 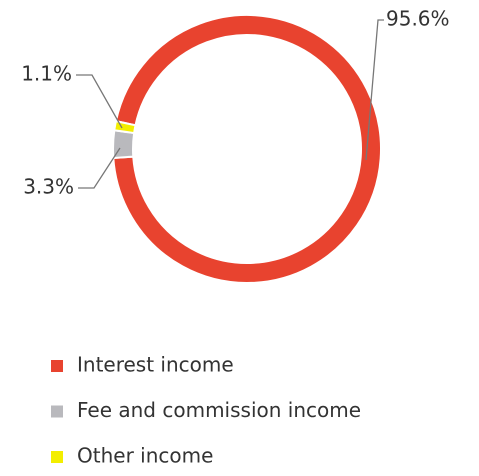 I want to click on legend-label: Other income, so click(x=145, y=456).